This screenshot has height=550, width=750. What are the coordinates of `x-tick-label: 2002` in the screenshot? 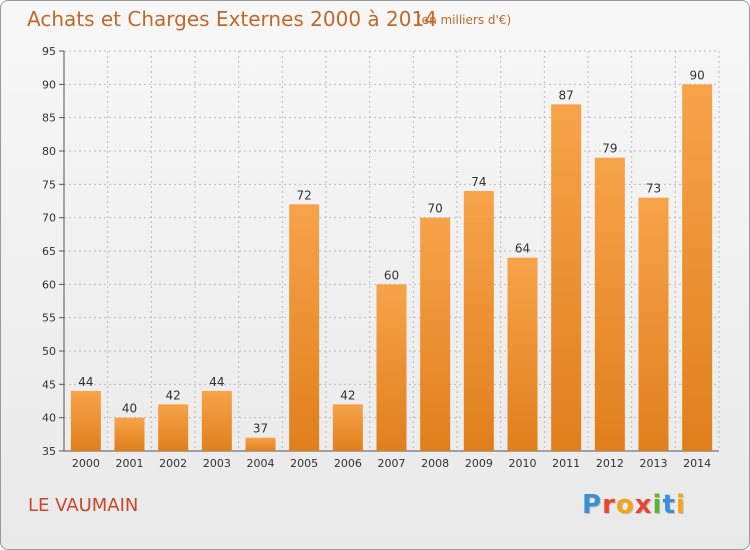 It's located at (173, 463).